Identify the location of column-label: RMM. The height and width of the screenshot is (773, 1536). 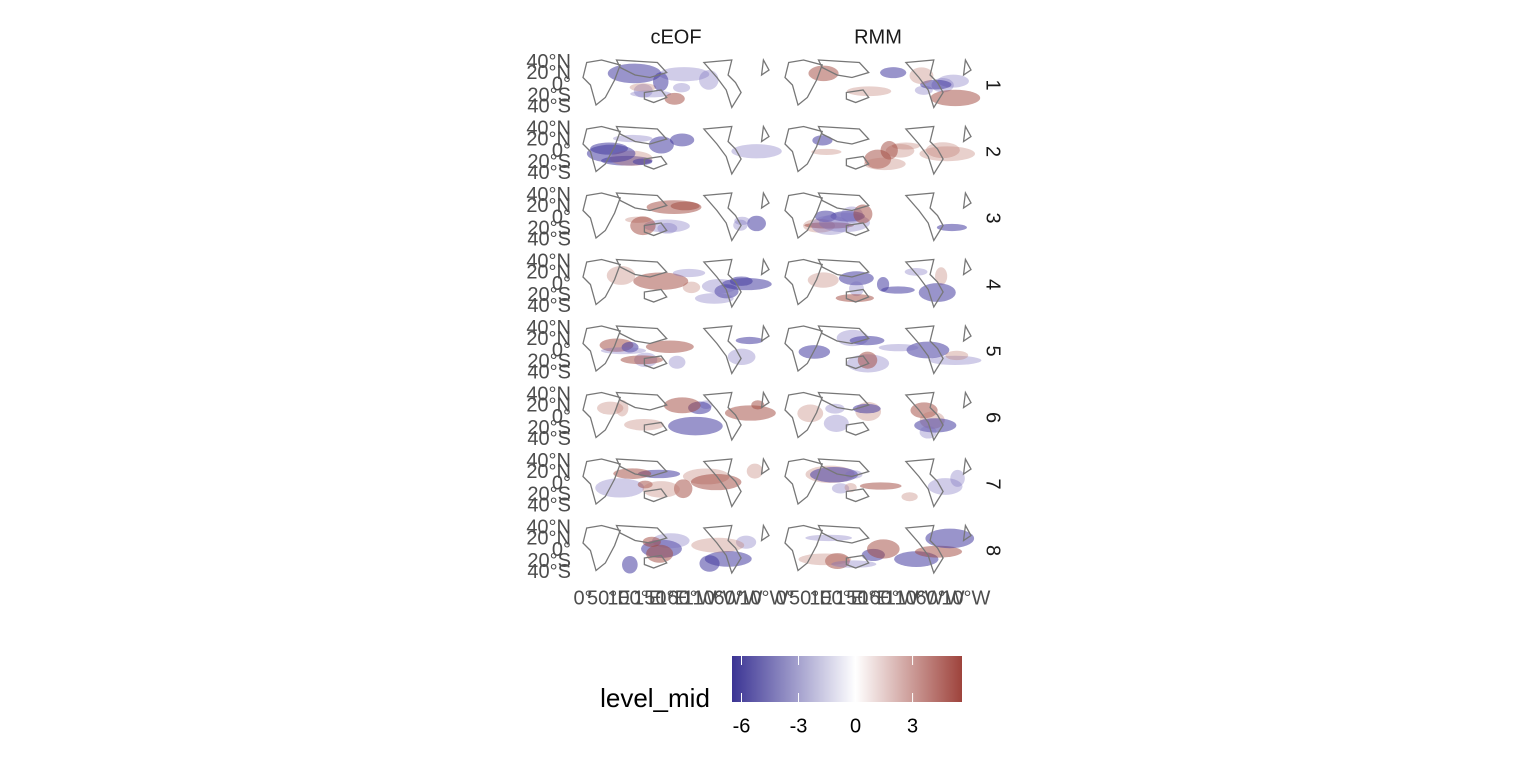
(878, 37).